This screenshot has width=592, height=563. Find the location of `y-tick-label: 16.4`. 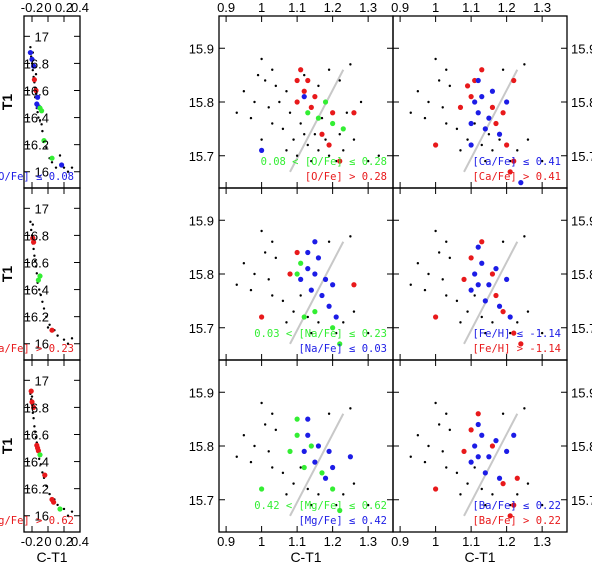

y-tick-label: 16.4 is located at coordinates (36, 290).